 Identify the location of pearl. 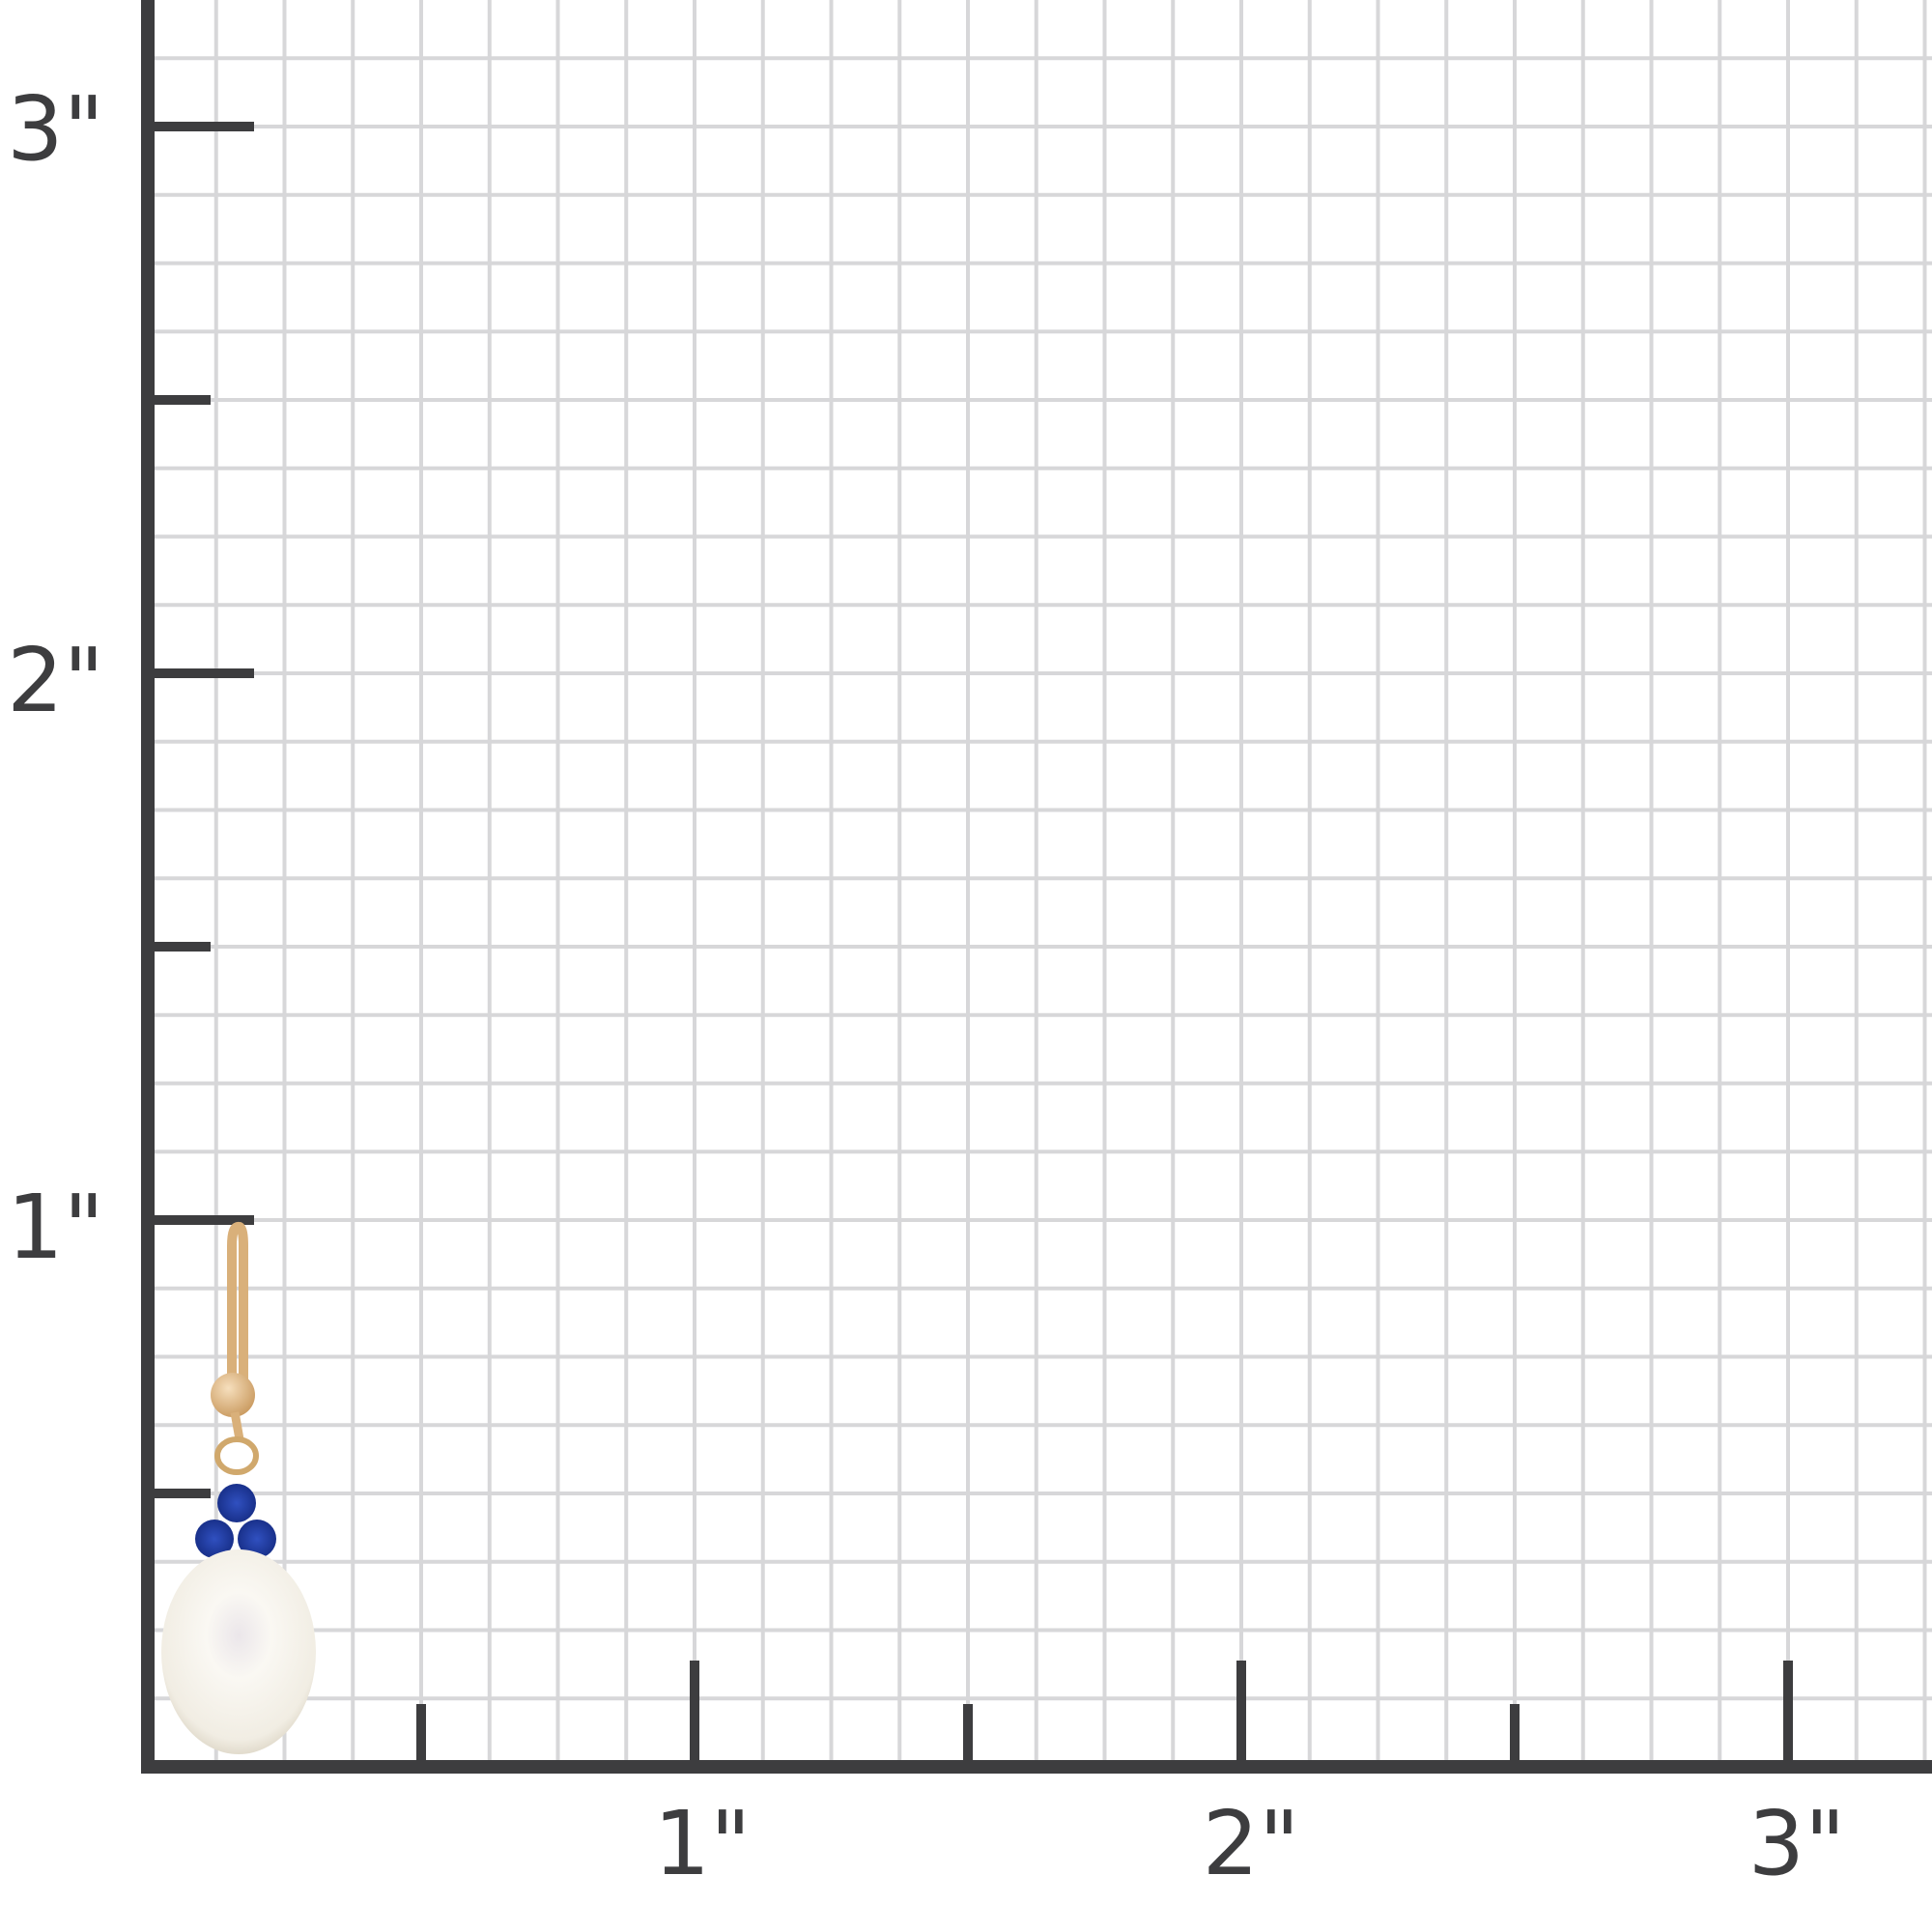
(238, 1651).